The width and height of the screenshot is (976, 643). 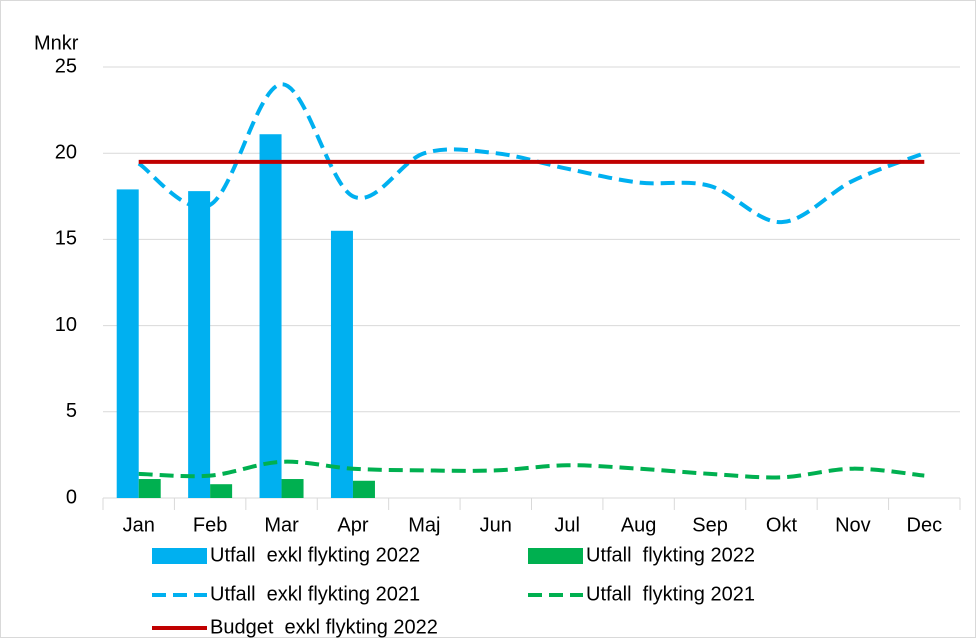 What do you see at coordinates (66, 152) in the screenshot?
I see `y-tick-label: 20` at bounding box center [66, 152].